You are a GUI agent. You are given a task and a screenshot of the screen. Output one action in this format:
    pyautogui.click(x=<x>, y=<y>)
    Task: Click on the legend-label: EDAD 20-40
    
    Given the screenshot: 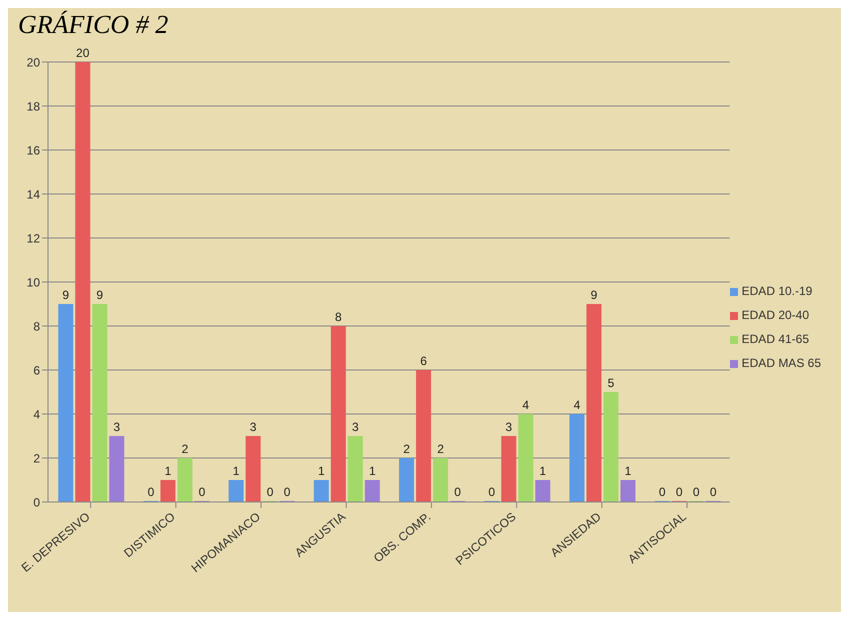 What is the action you would take?
    pyautogui.click(x=776, y=315)
    